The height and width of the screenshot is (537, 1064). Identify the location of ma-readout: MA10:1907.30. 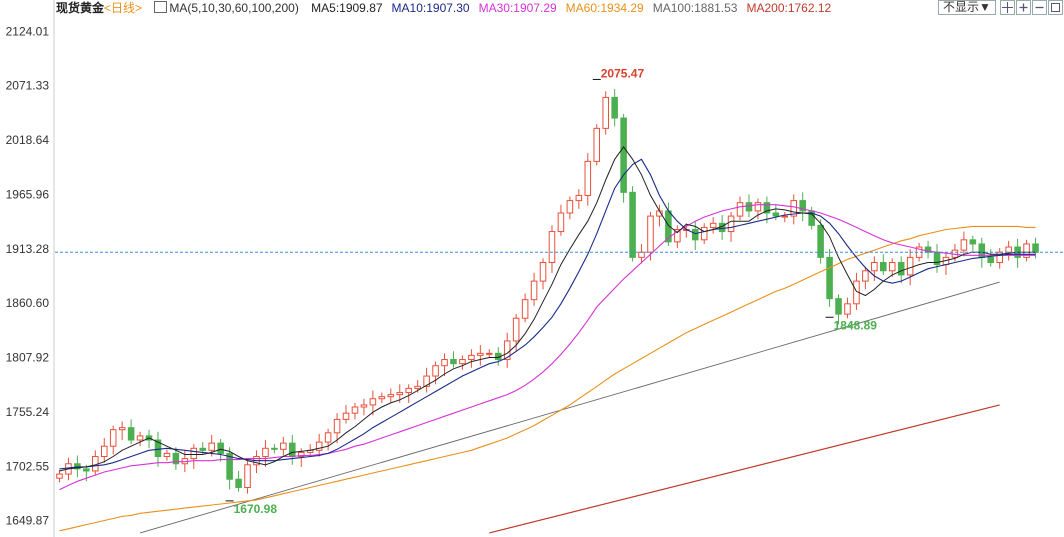
(430, 8).